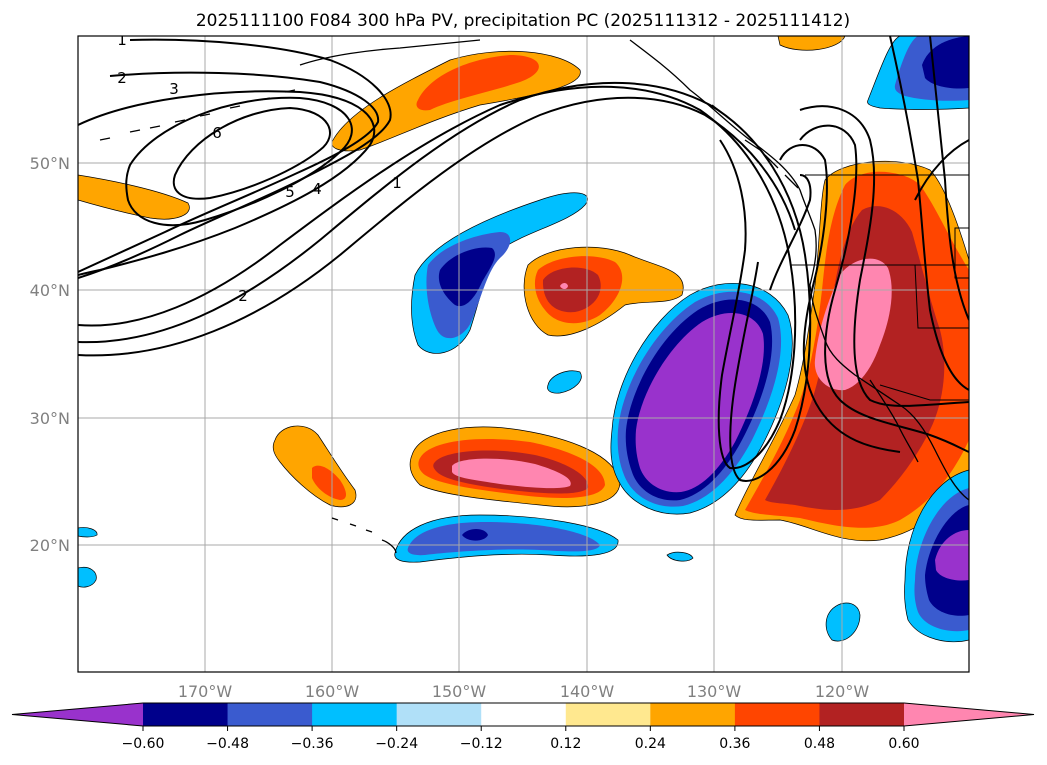  Describe the element at coordinates (475, 535) in the screenshot. I see `pc-hawaii-navy` at that location.